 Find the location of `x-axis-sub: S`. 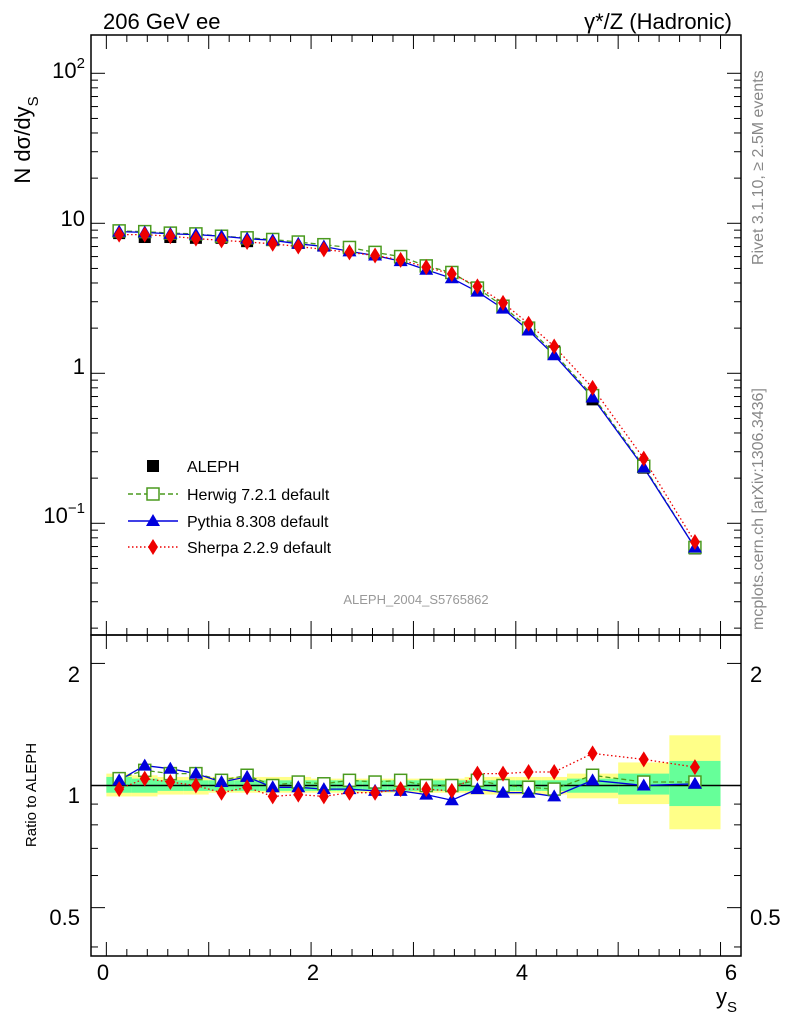

x-axis-sub: S is located at coordinates (732, 1007).